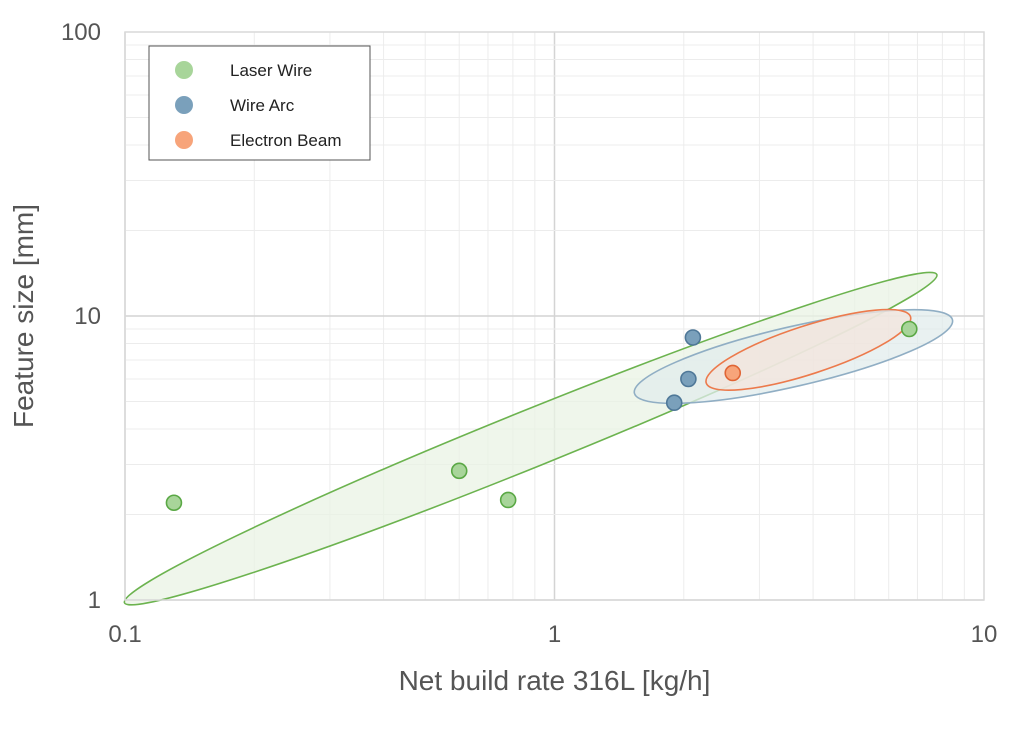 This screenshot has width=1024, height=753. Describe the element at coordinates (271, 70) in the screenshot. I see `legend-label-laser-wire: Laser Wire` at that location.